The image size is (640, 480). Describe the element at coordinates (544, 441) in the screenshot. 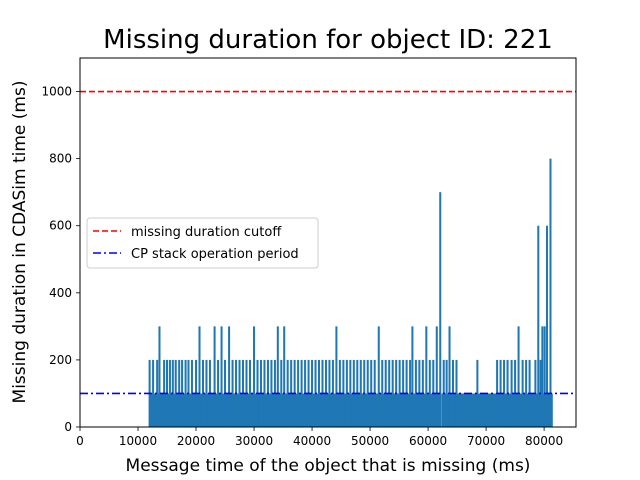

I see `x-tick-label-8: 80000` at that location.